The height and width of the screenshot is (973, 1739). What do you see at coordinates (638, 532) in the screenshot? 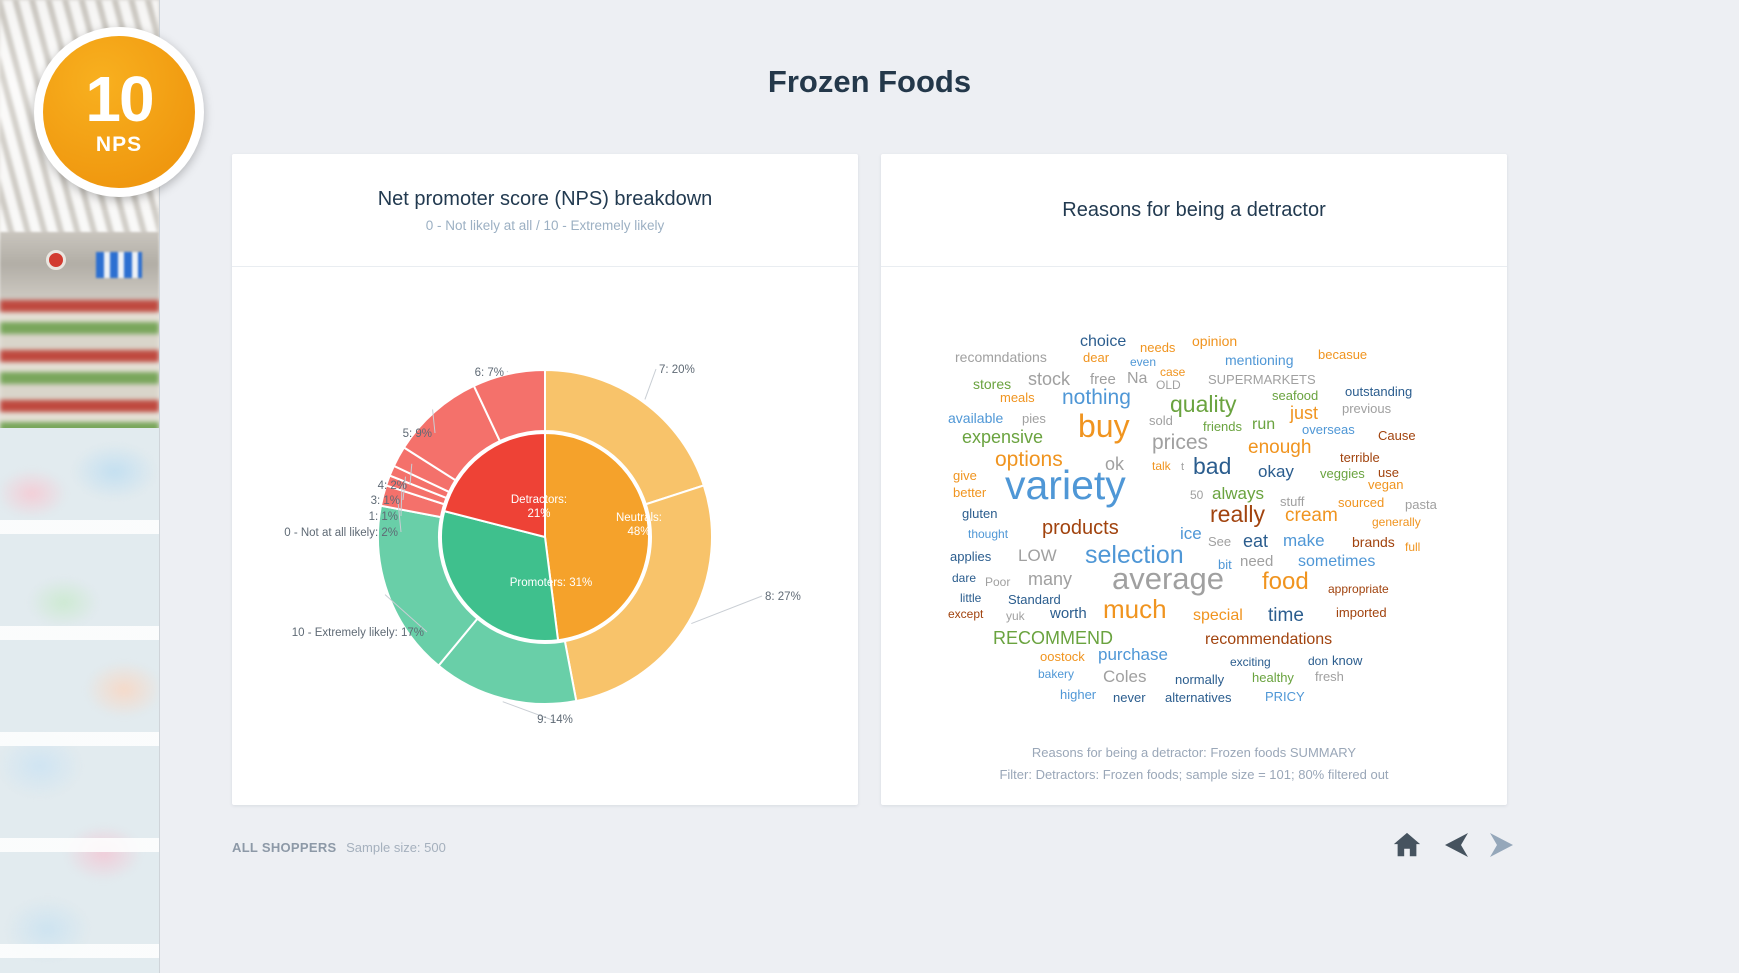
I see `nps-inner-label: 48%` at bounding box center [638, 532].